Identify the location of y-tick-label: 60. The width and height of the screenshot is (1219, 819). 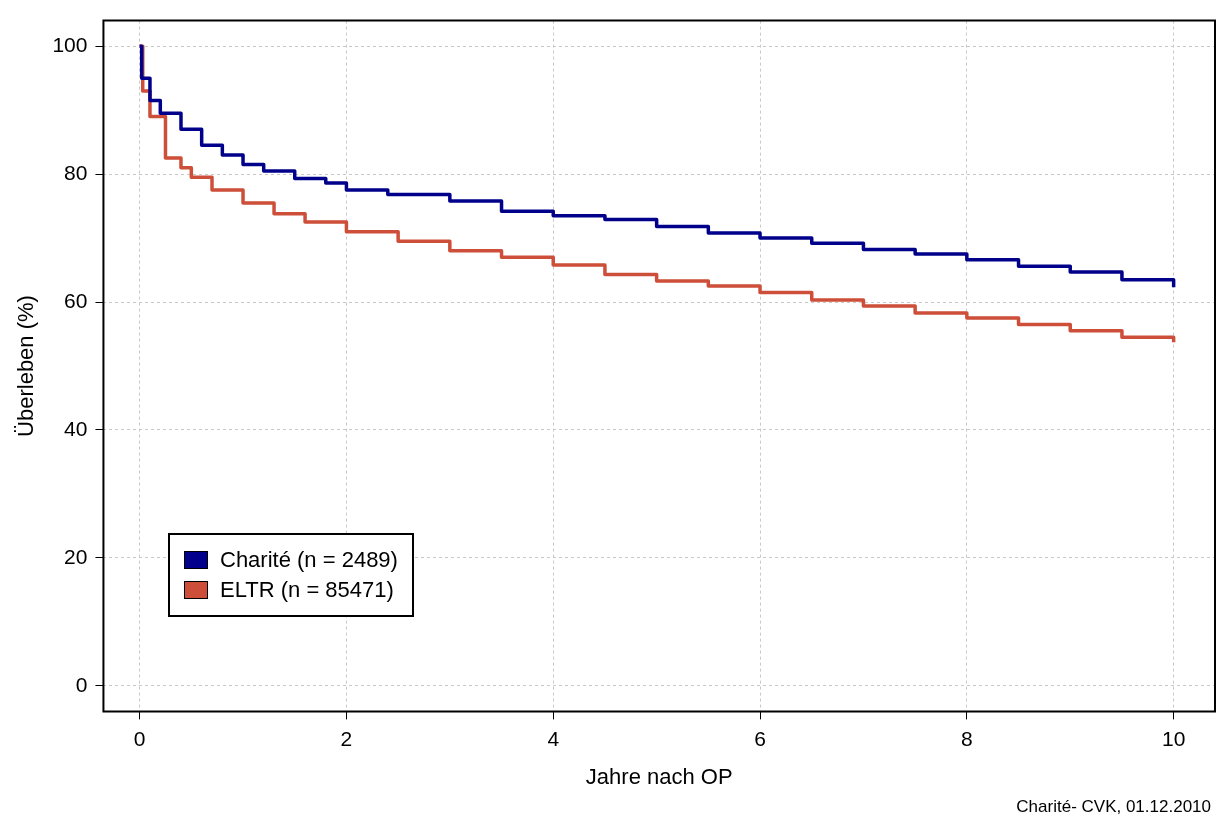
(76, 300).